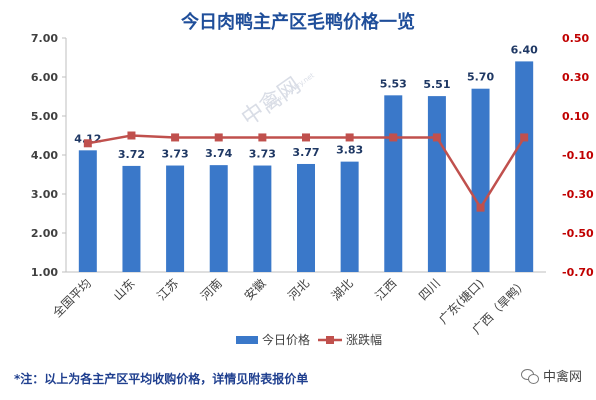 The height and width of the screenshot is (400, 596). I want to click on y-right-tick-label: 0.50, so click(575, 38).